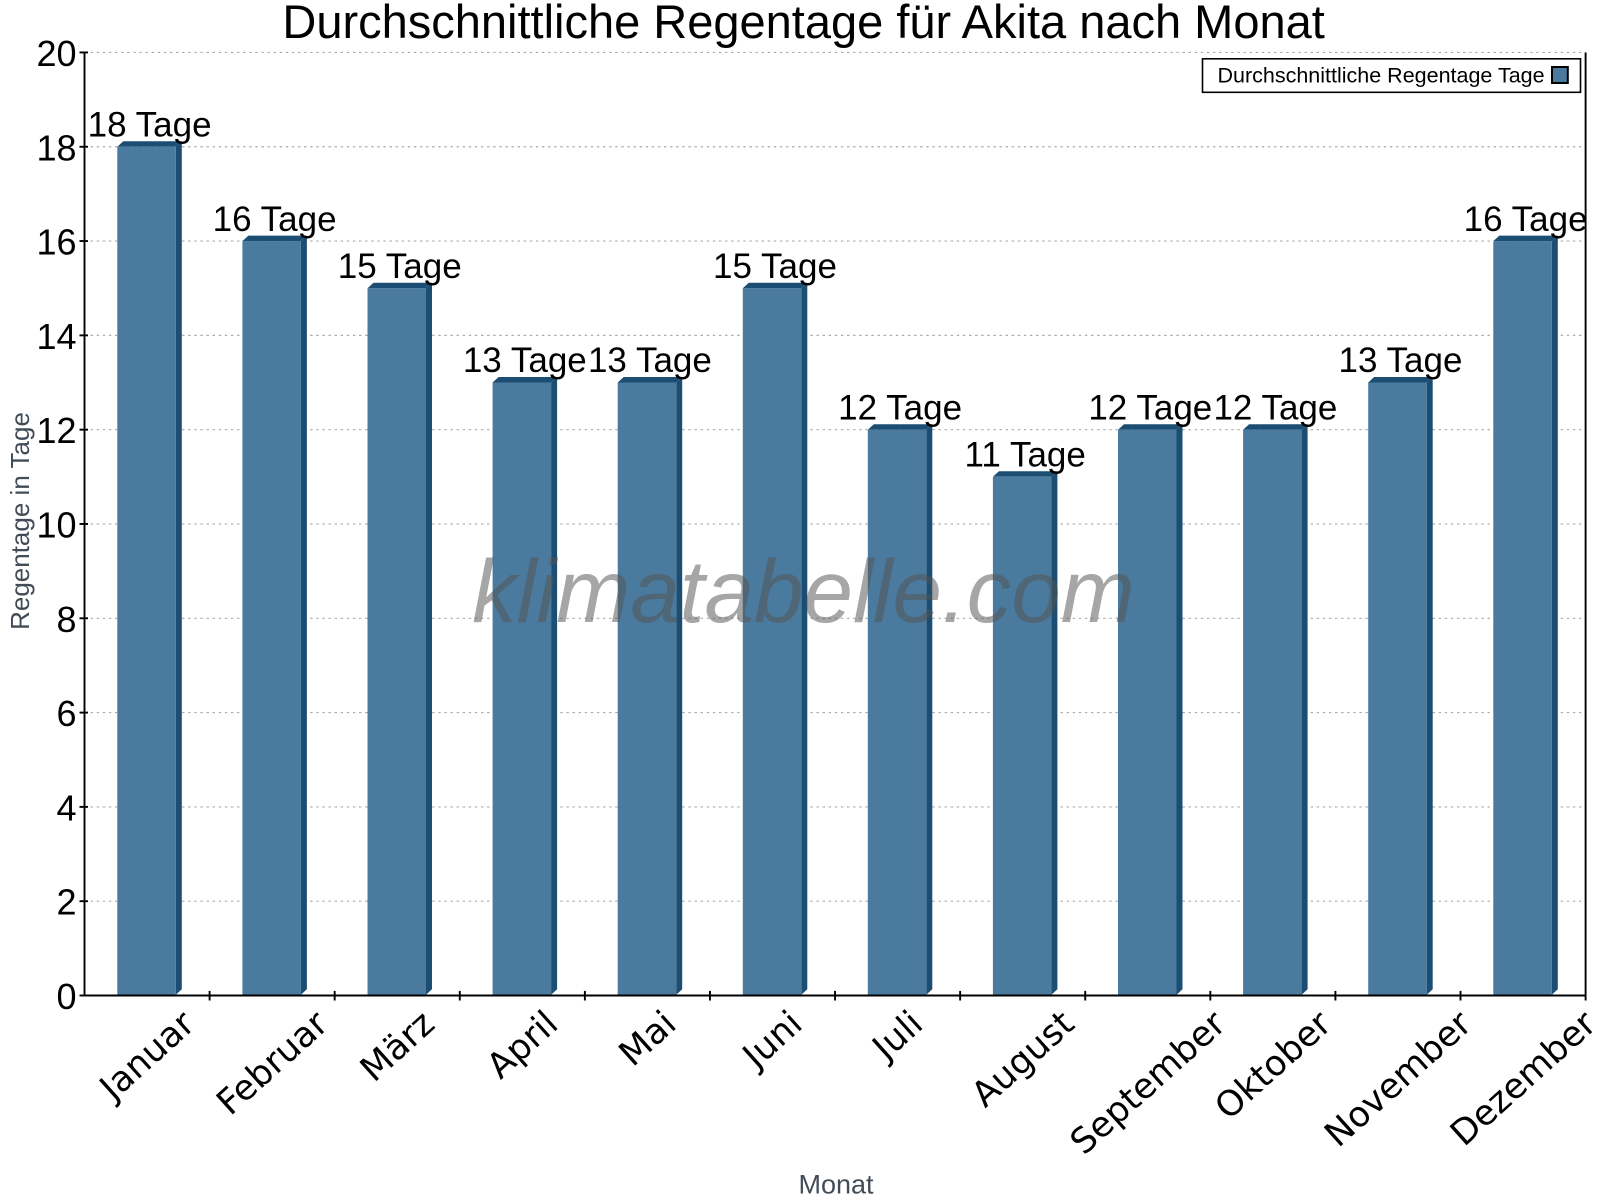 The image size is (1600, 1200). I want to click on svg-text: 18, so click(56, 147).